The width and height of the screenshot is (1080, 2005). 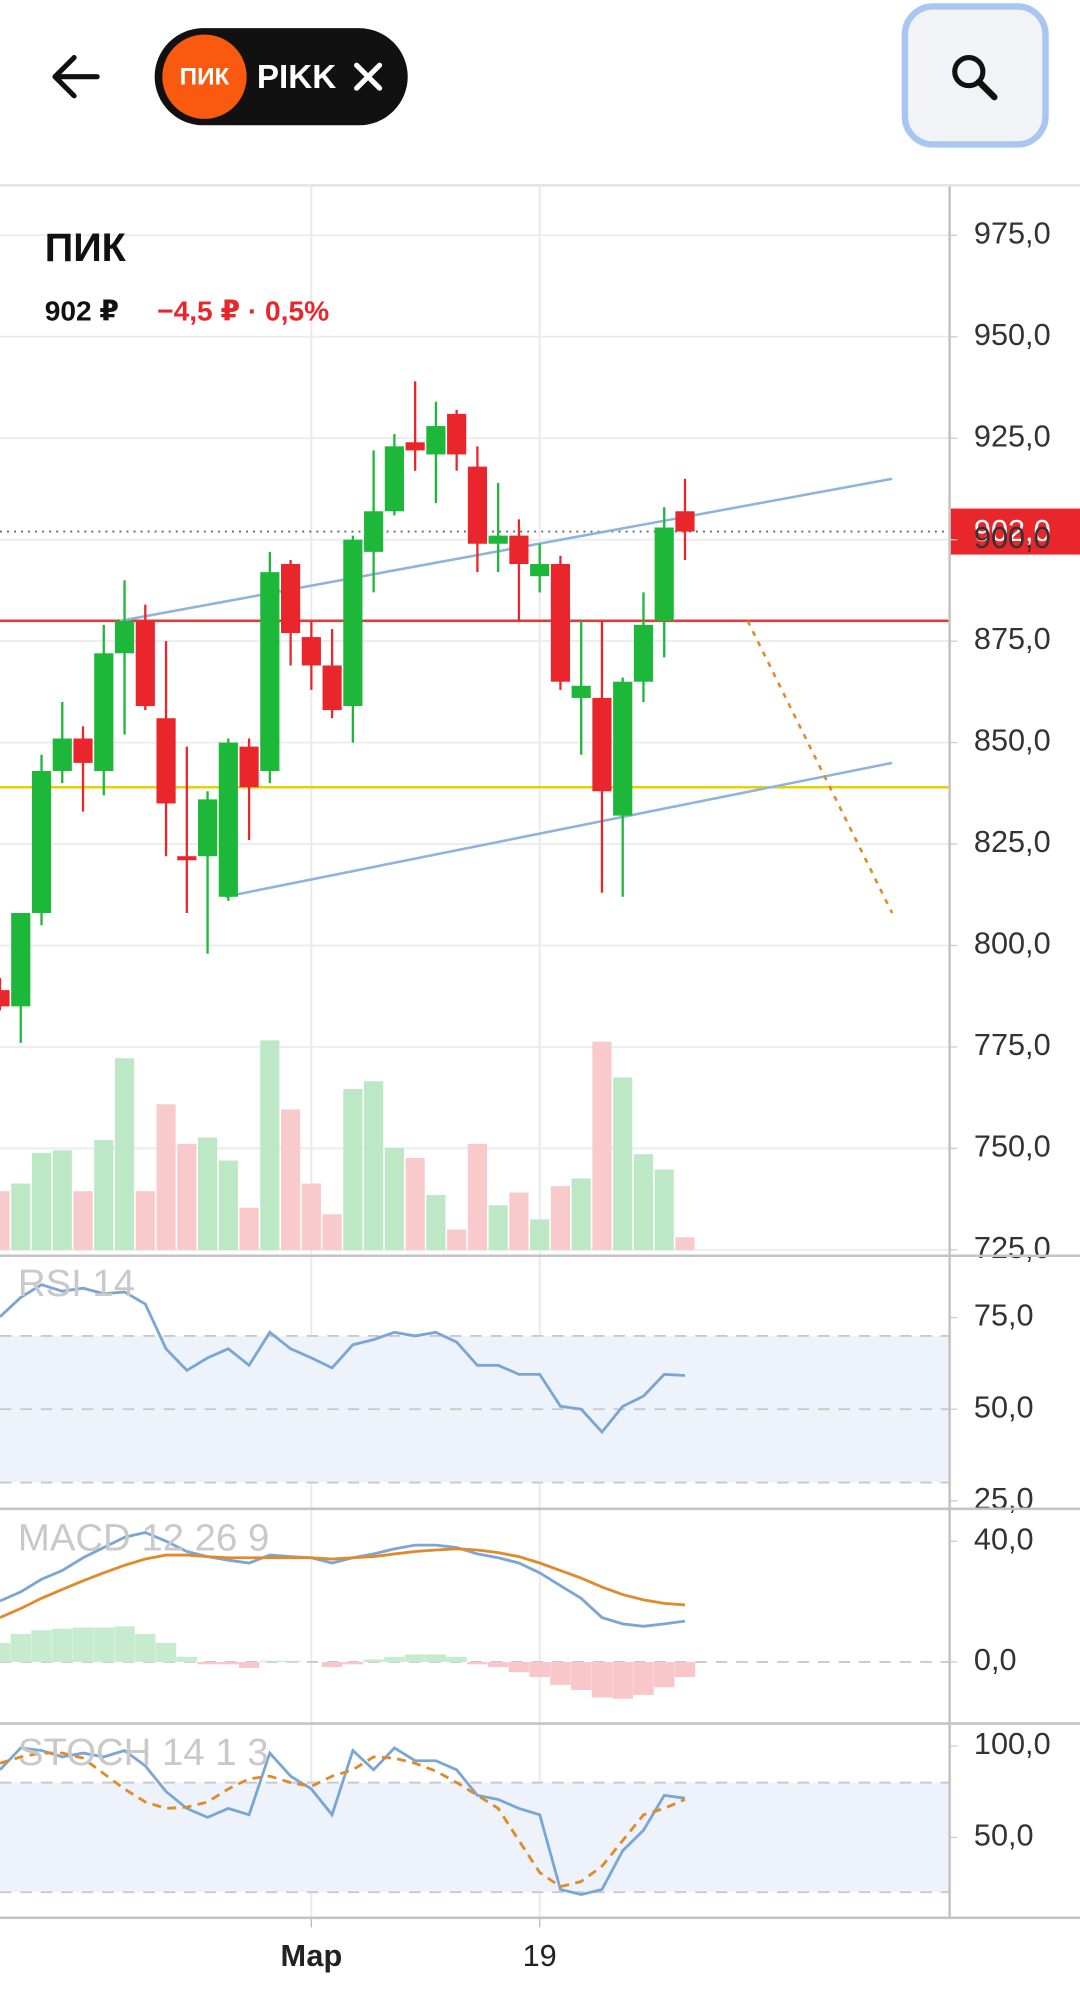 I want to click on instrument-title: ПИК, so click(x=86, y=248).